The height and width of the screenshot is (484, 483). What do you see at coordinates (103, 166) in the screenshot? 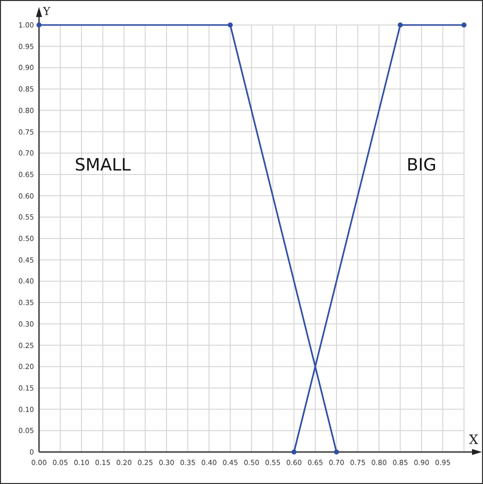
I see `annotation: SMALL` at bounding box center [103, 166].